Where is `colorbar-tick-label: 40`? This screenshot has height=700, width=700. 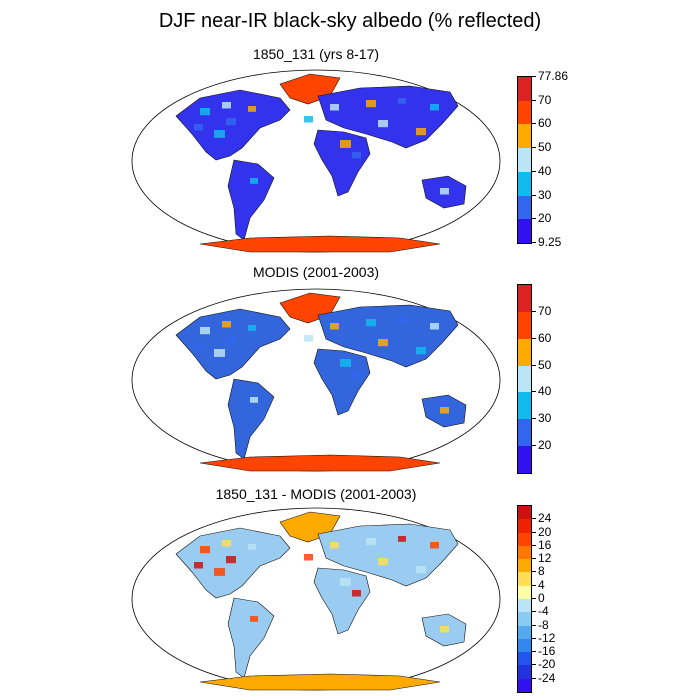 colorbar-tick-label: 40 is located at coordinates (541, 170).